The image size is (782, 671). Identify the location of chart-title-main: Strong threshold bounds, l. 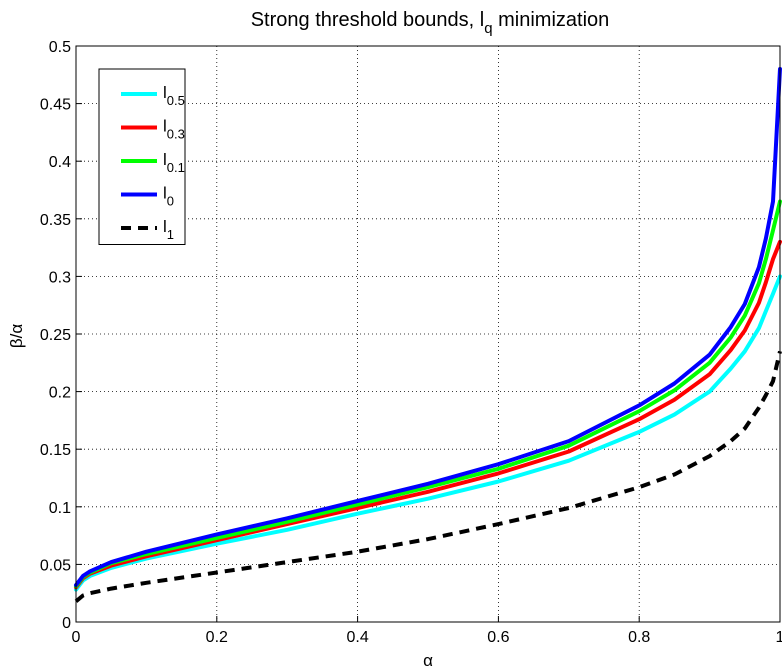
(368, 20).